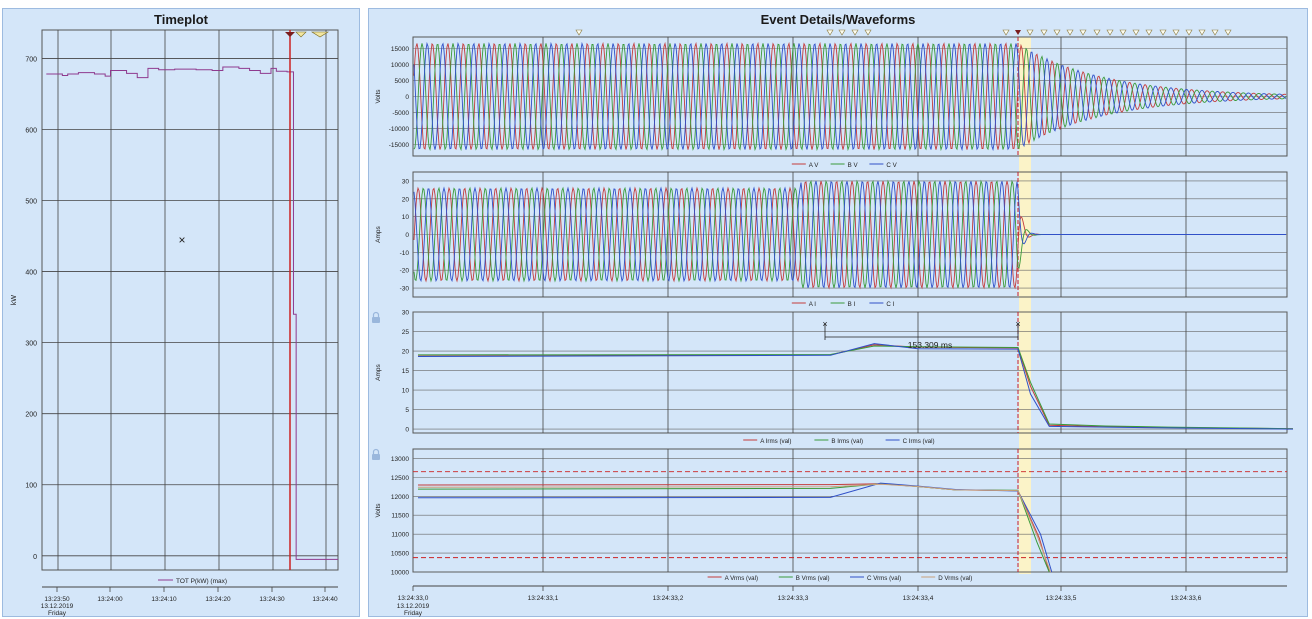  Describe the element at coordinates (272, 599) in the screenshot. I see `timeplot-x-tick-label: 13:24:30` at that location.